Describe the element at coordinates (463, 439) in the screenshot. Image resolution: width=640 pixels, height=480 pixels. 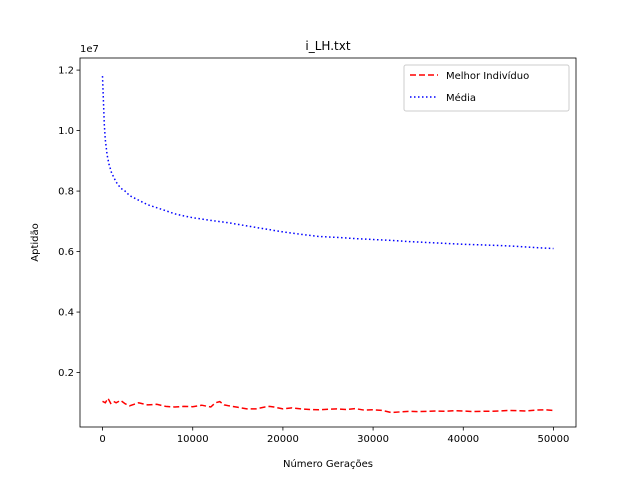
I see `x-tick-label: 40000` at that location.